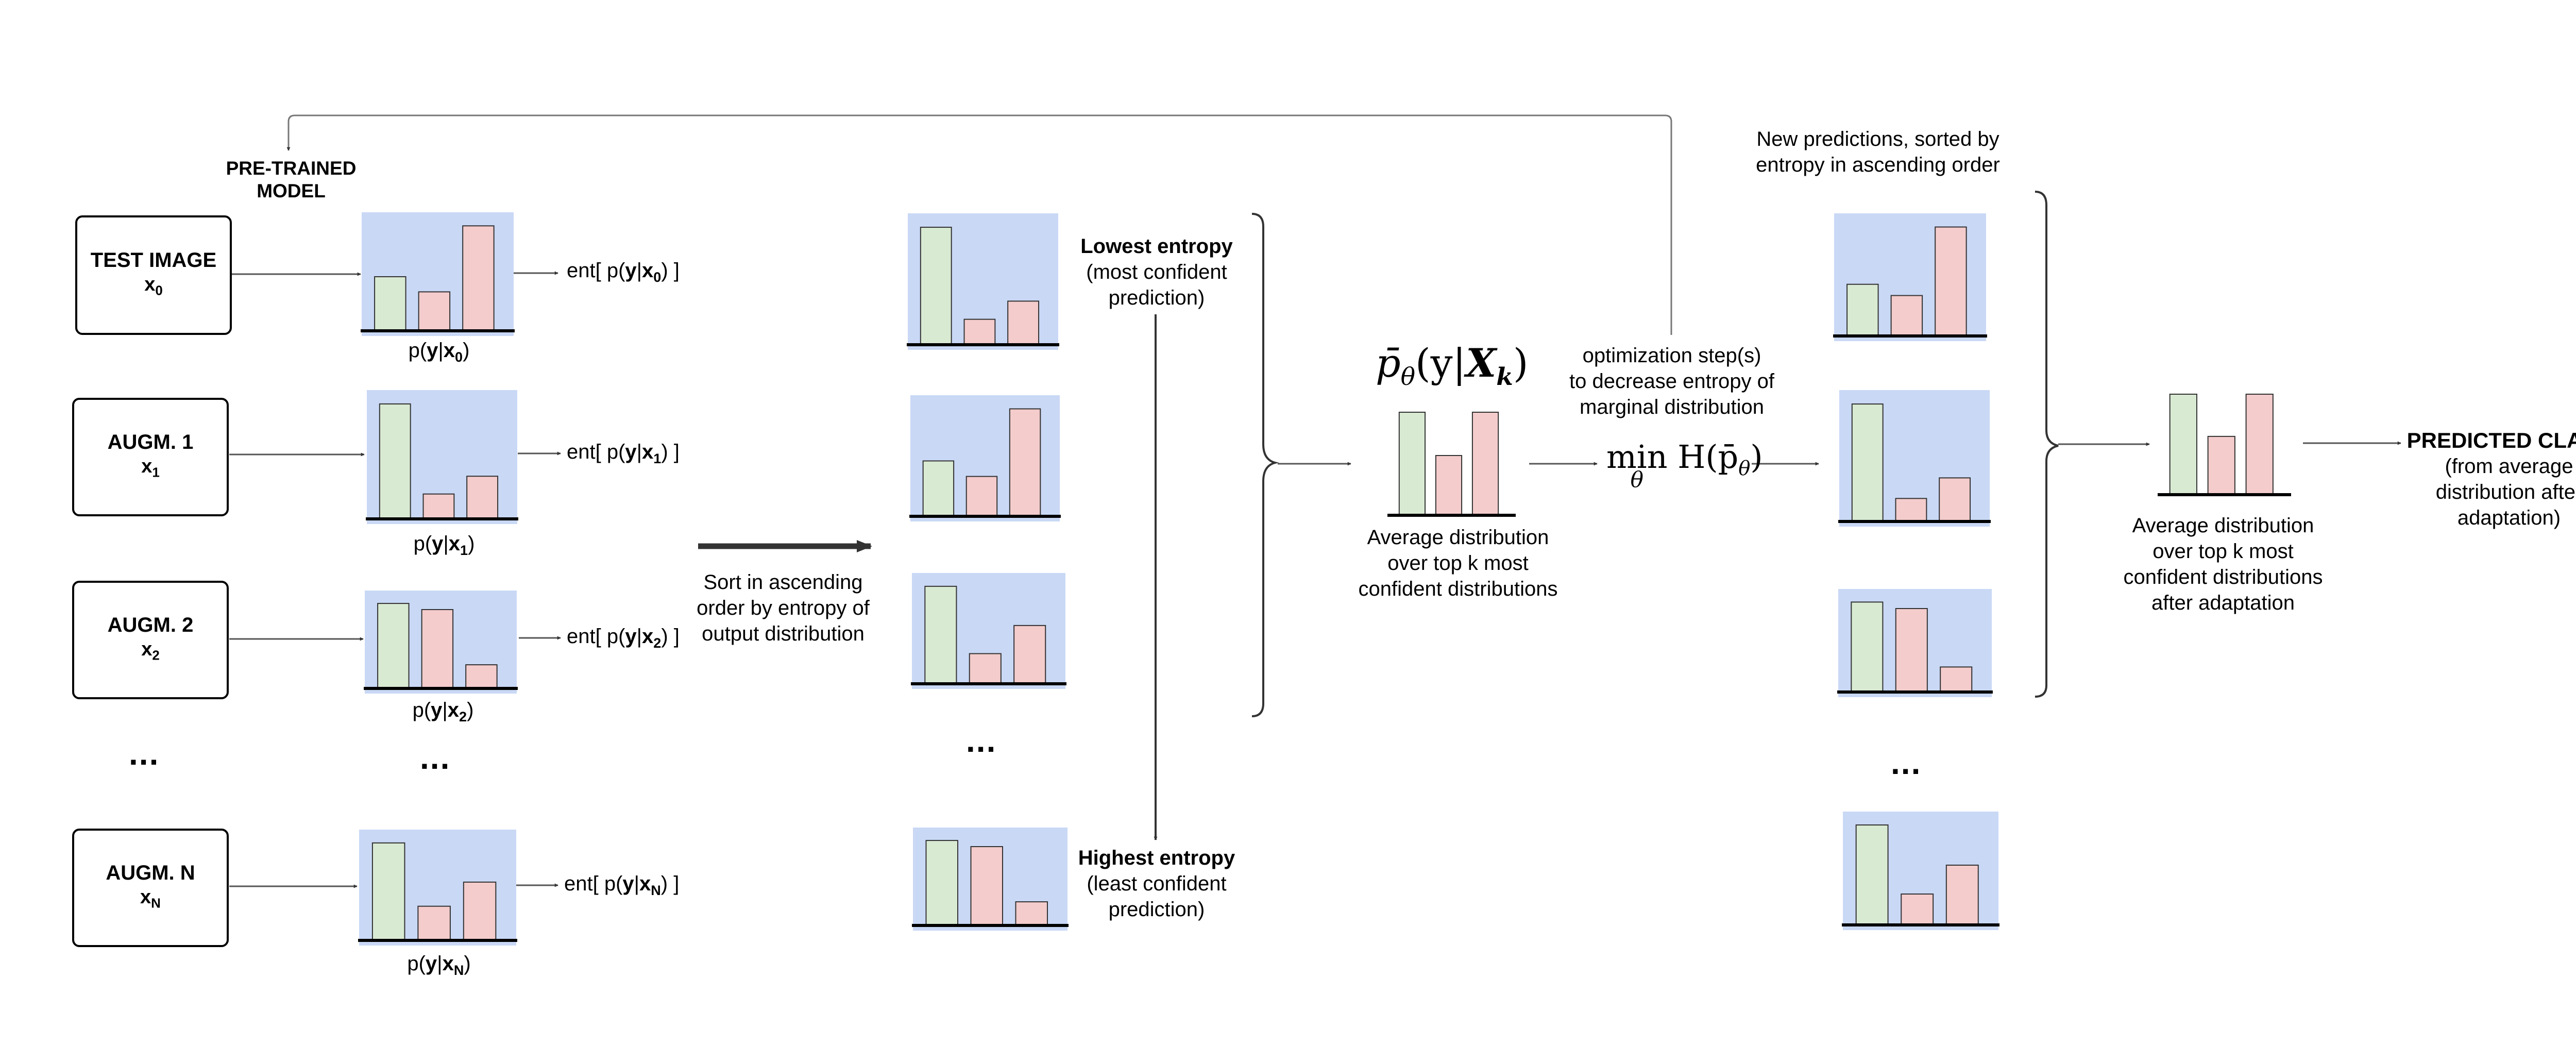  I want to click on highest-entropy-line3: prediction), so click(1157, 909).